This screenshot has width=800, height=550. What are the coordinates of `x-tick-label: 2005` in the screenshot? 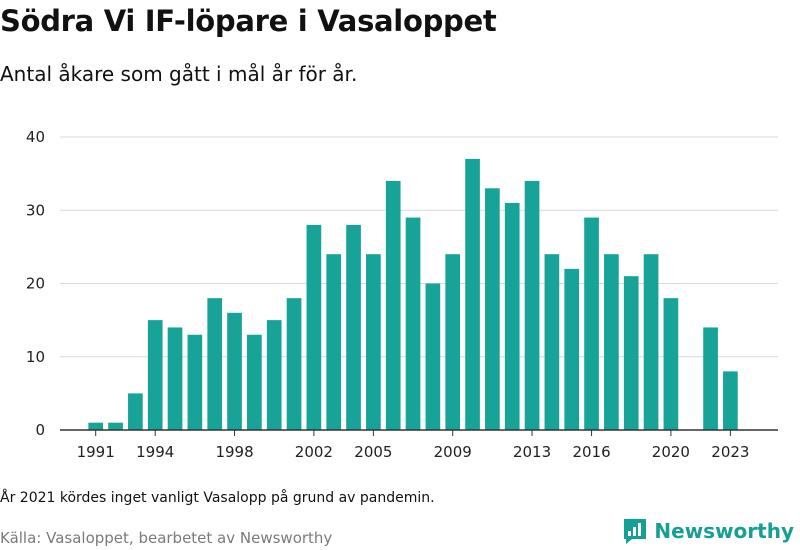 It's located at (373, 452).